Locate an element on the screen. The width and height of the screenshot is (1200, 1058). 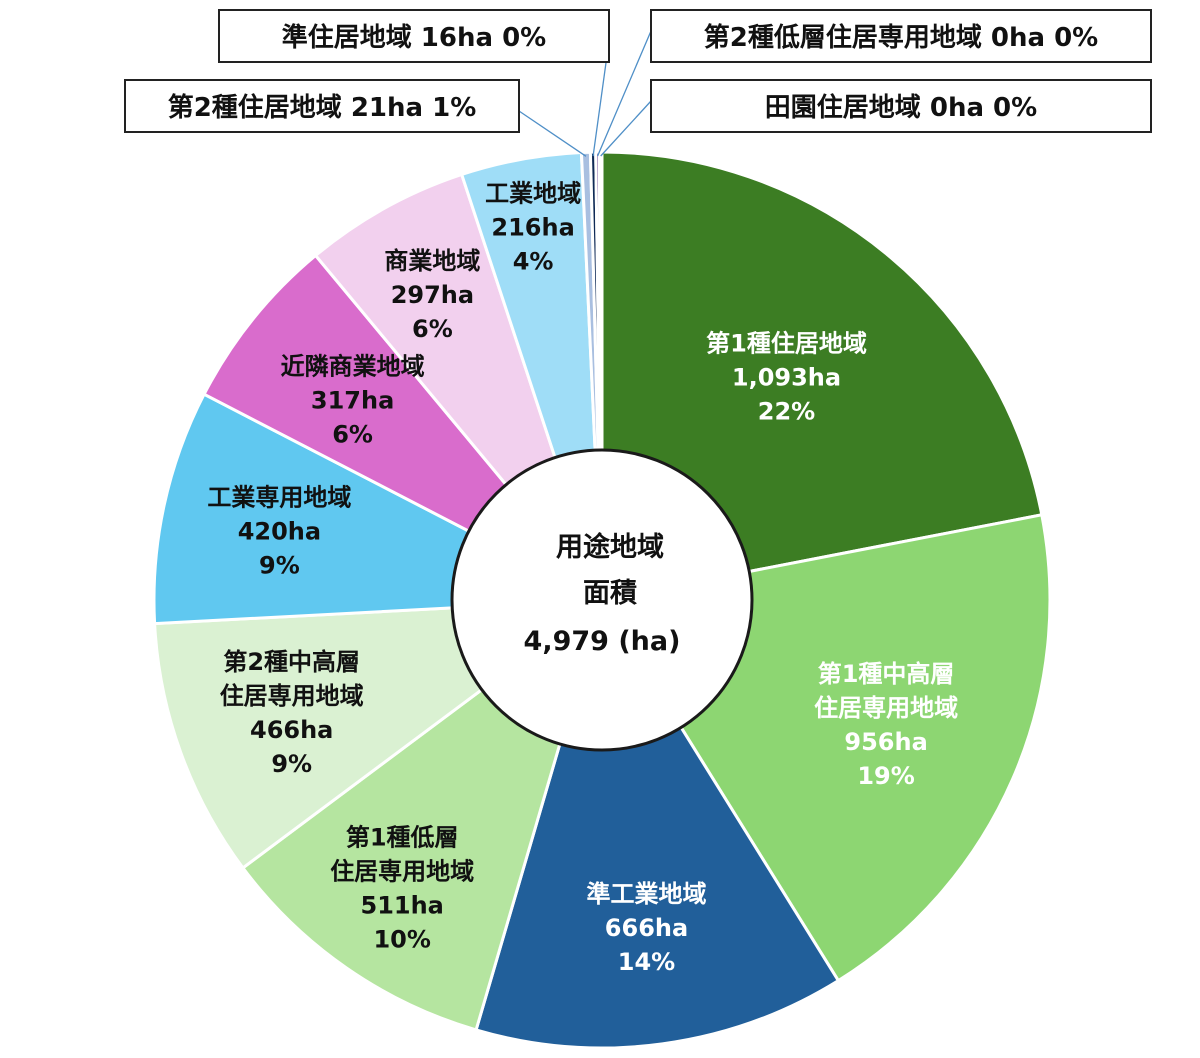
slice-label-2-line-2: 14% is located at coordinates (646, 962).